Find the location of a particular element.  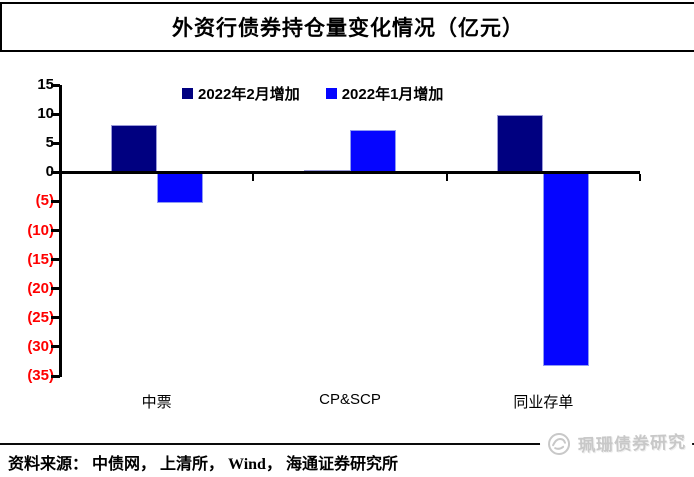

y-axis-tick-label: 5 is located at coordinates (49, 143).